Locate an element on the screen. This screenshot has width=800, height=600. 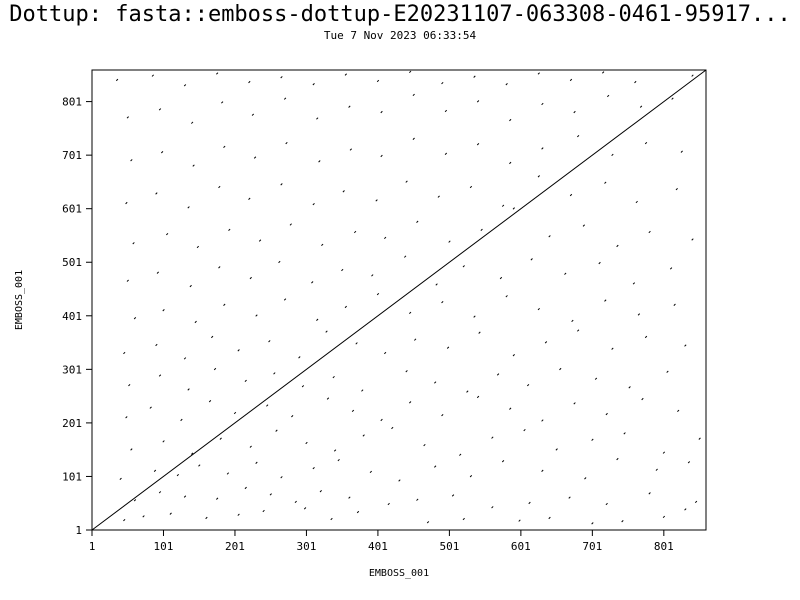
x-tick-label: 401 is located at coordinates (378, 546).